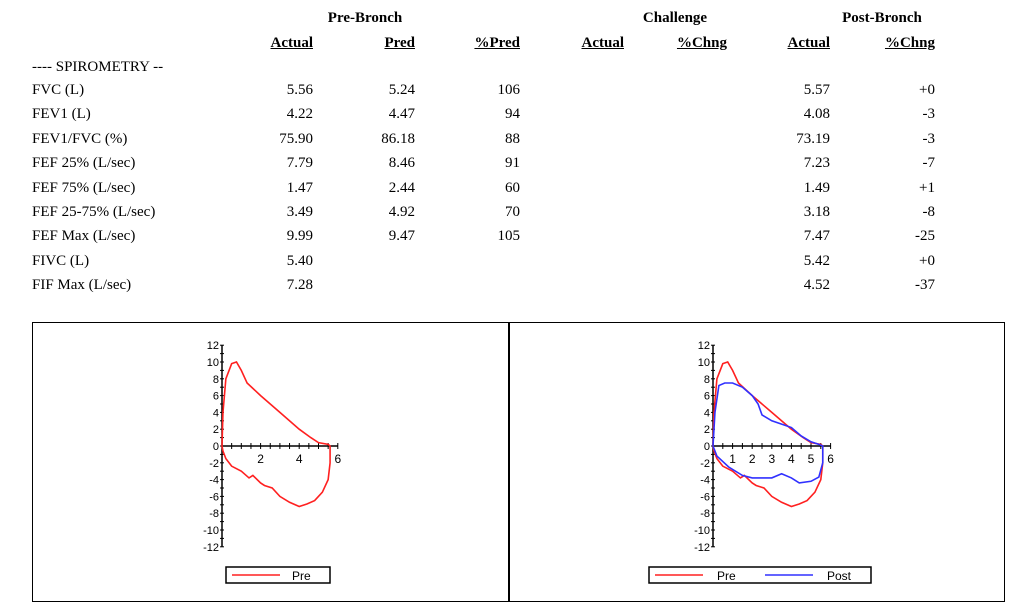  Describe the element at coordinates (512, 114) in the screenshot. I see `table-cell: 94` at that location.